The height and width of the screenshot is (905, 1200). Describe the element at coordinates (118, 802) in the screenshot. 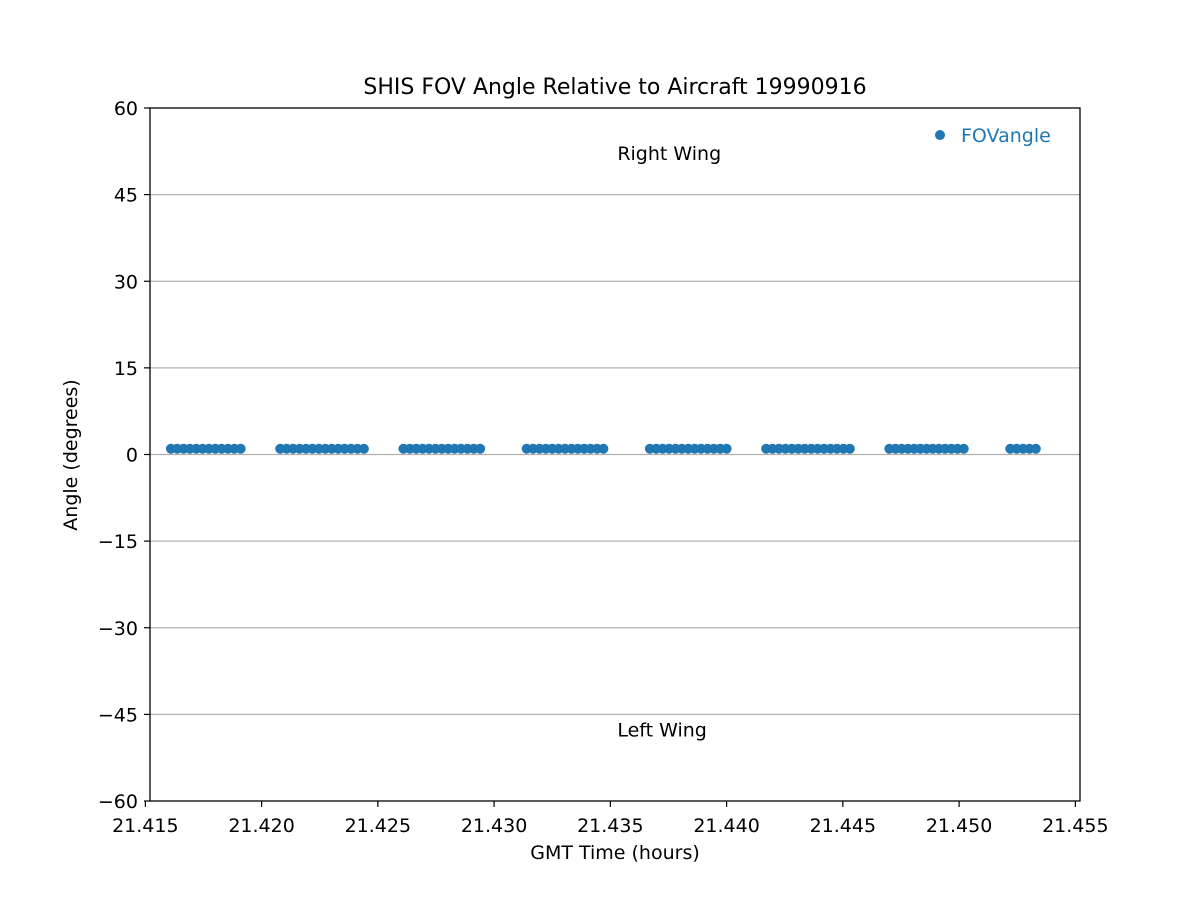

I see `y-tick-label: −60` at that location.